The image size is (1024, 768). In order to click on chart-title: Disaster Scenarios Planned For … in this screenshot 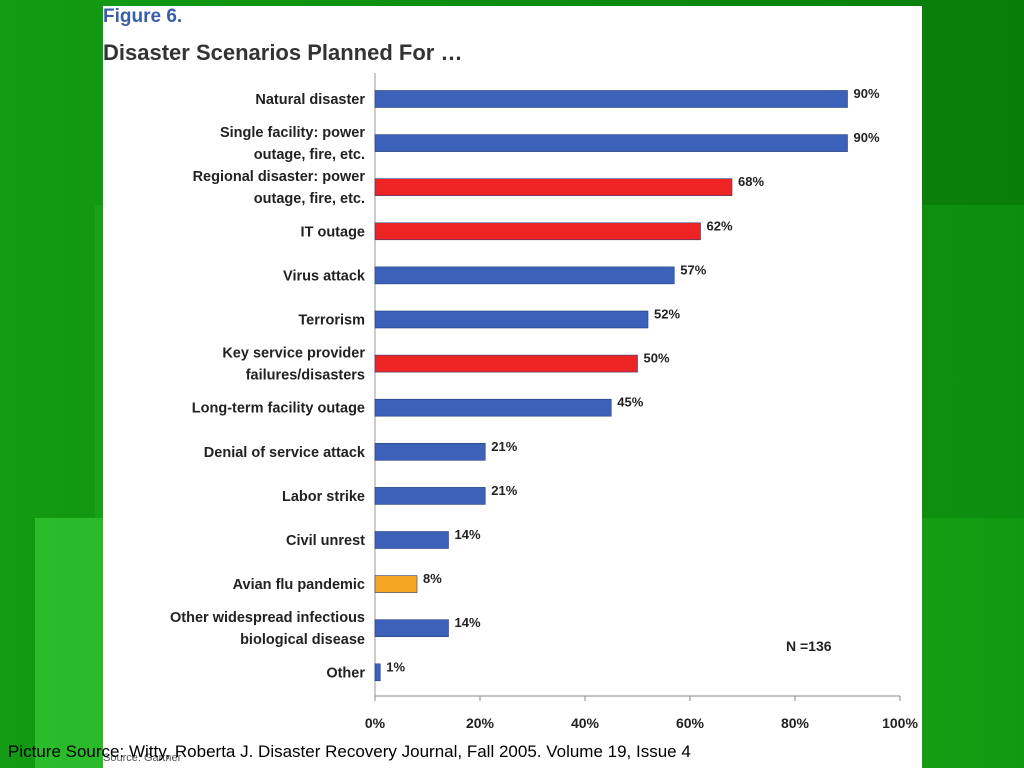, I will do `click(283, 52)`.